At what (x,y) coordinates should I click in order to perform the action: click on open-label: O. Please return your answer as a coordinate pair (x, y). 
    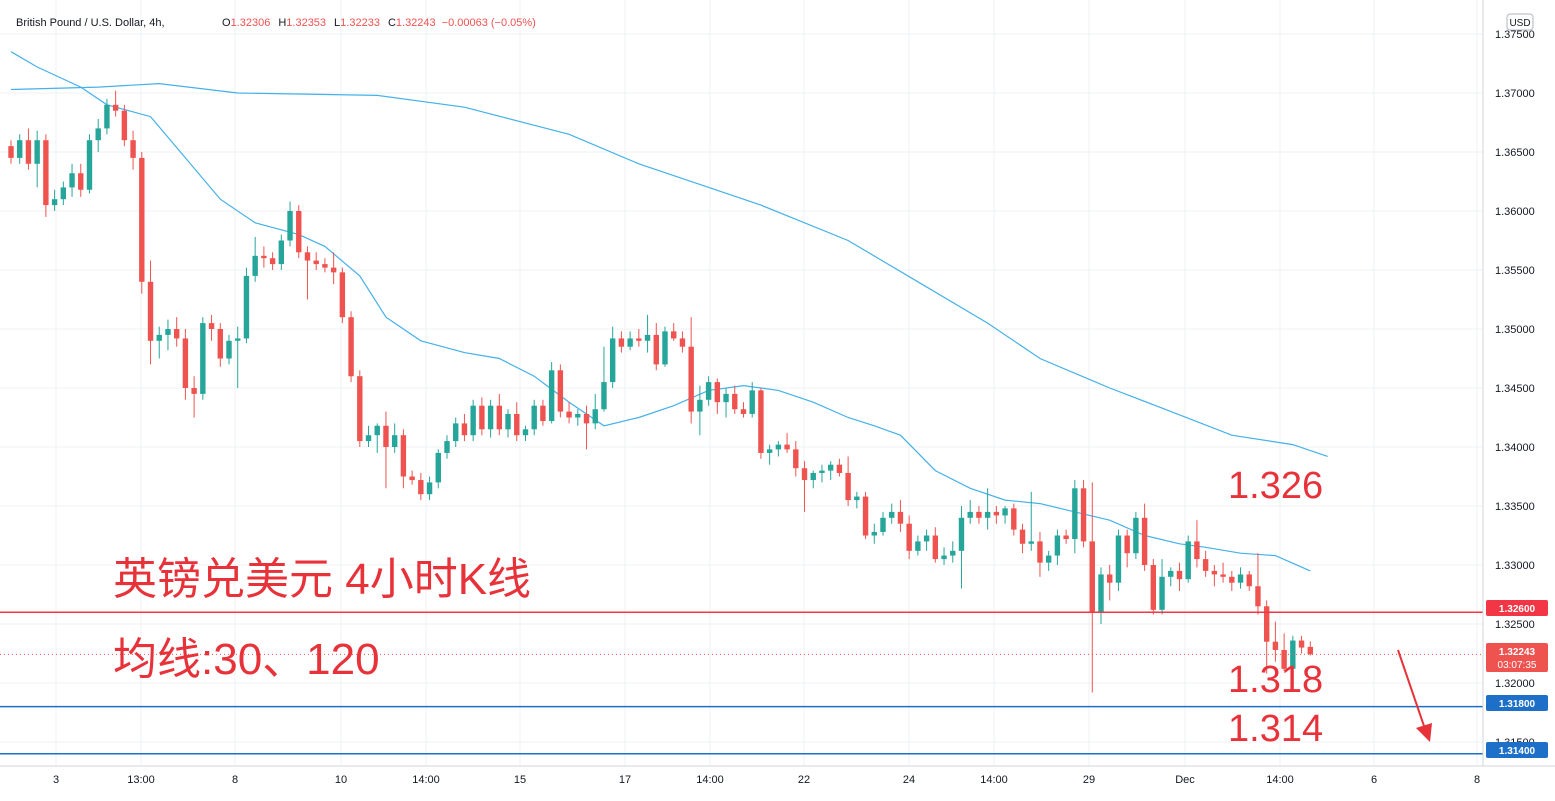
    Looking at the image, I should click on (226, 23).